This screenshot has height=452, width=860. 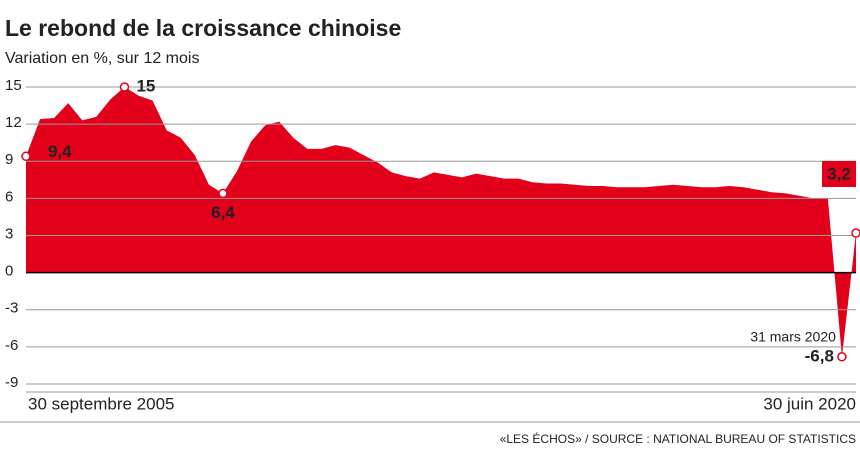 What do you see at coordinates (9, 271) in the screenshot?
I see `y-tick-label: 0` at bounding box center [9, 271].